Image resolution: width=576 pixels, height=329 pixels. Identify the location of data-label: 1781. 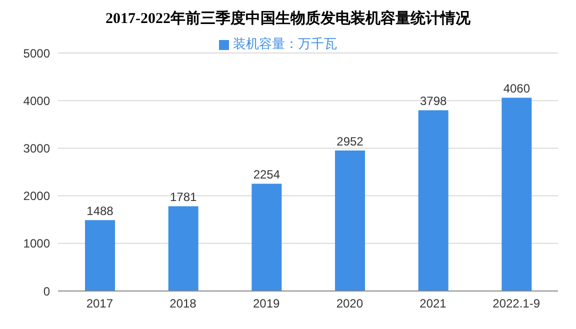
(184, 197).